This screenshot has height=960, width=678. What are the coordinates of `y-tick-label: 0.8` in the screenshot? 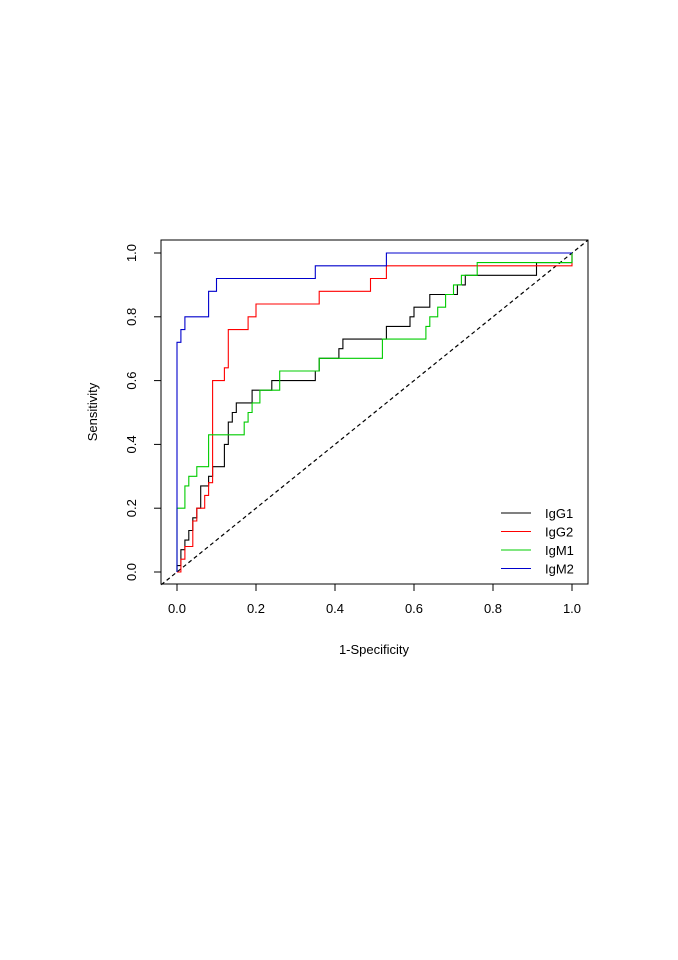 It's located at (131, 317).